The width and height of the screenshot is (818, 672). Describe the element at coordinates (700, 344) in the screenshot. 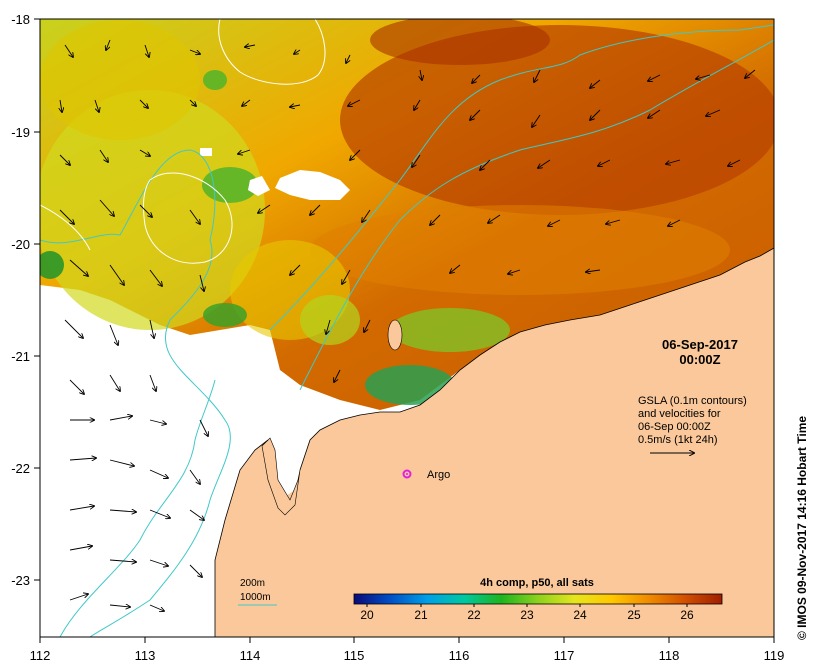

I see `date-title: 06-Sep-2017` at that location.